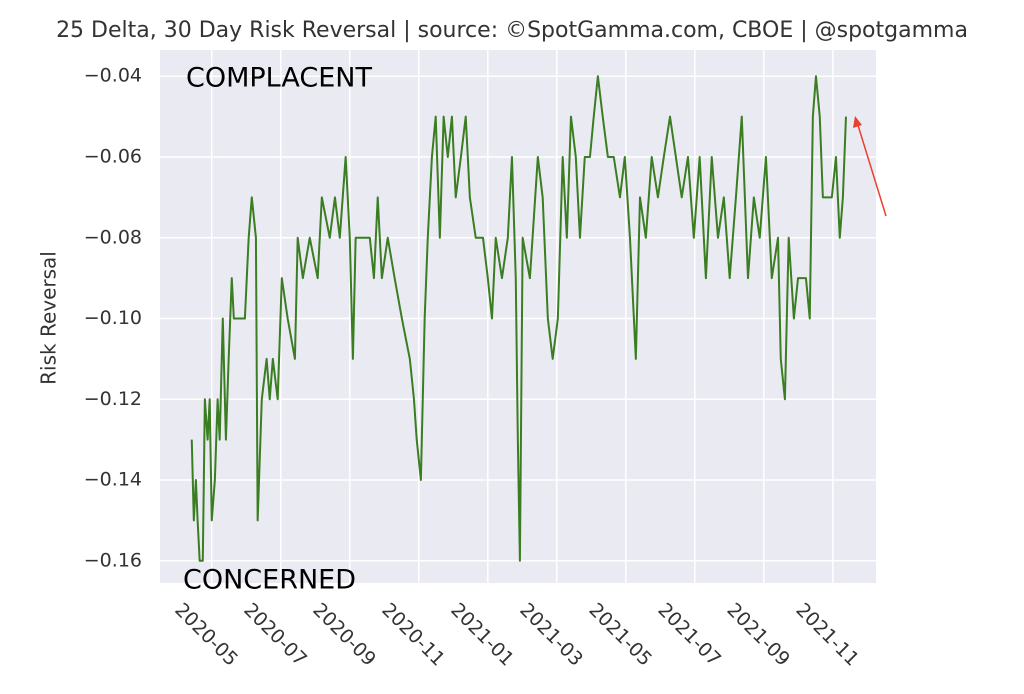  What do you see at coordinates (482, 635) in the screenshot?
I see `x-tick-label: 2021-01` at bounding box center [482, 635].